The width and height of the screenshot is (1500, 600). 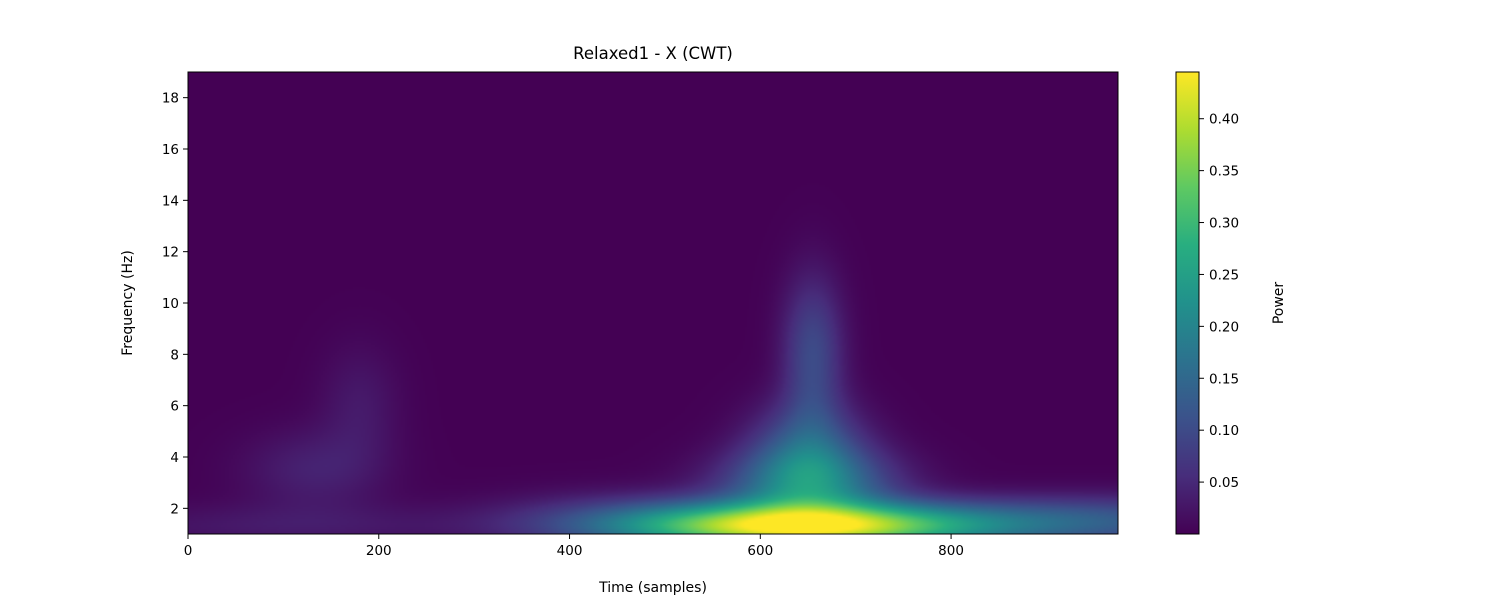 I want to click on y-tick-label: 14, so click(x=170, y=201).